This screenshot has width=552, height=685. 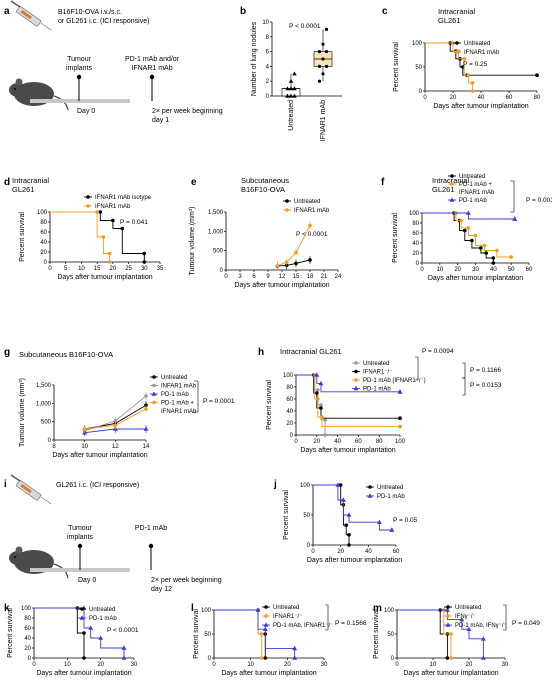 What do you see at coordinates (27, 629) in the screenshot?
I see `y-tick-label: 60` at bounding box center [27, 629].